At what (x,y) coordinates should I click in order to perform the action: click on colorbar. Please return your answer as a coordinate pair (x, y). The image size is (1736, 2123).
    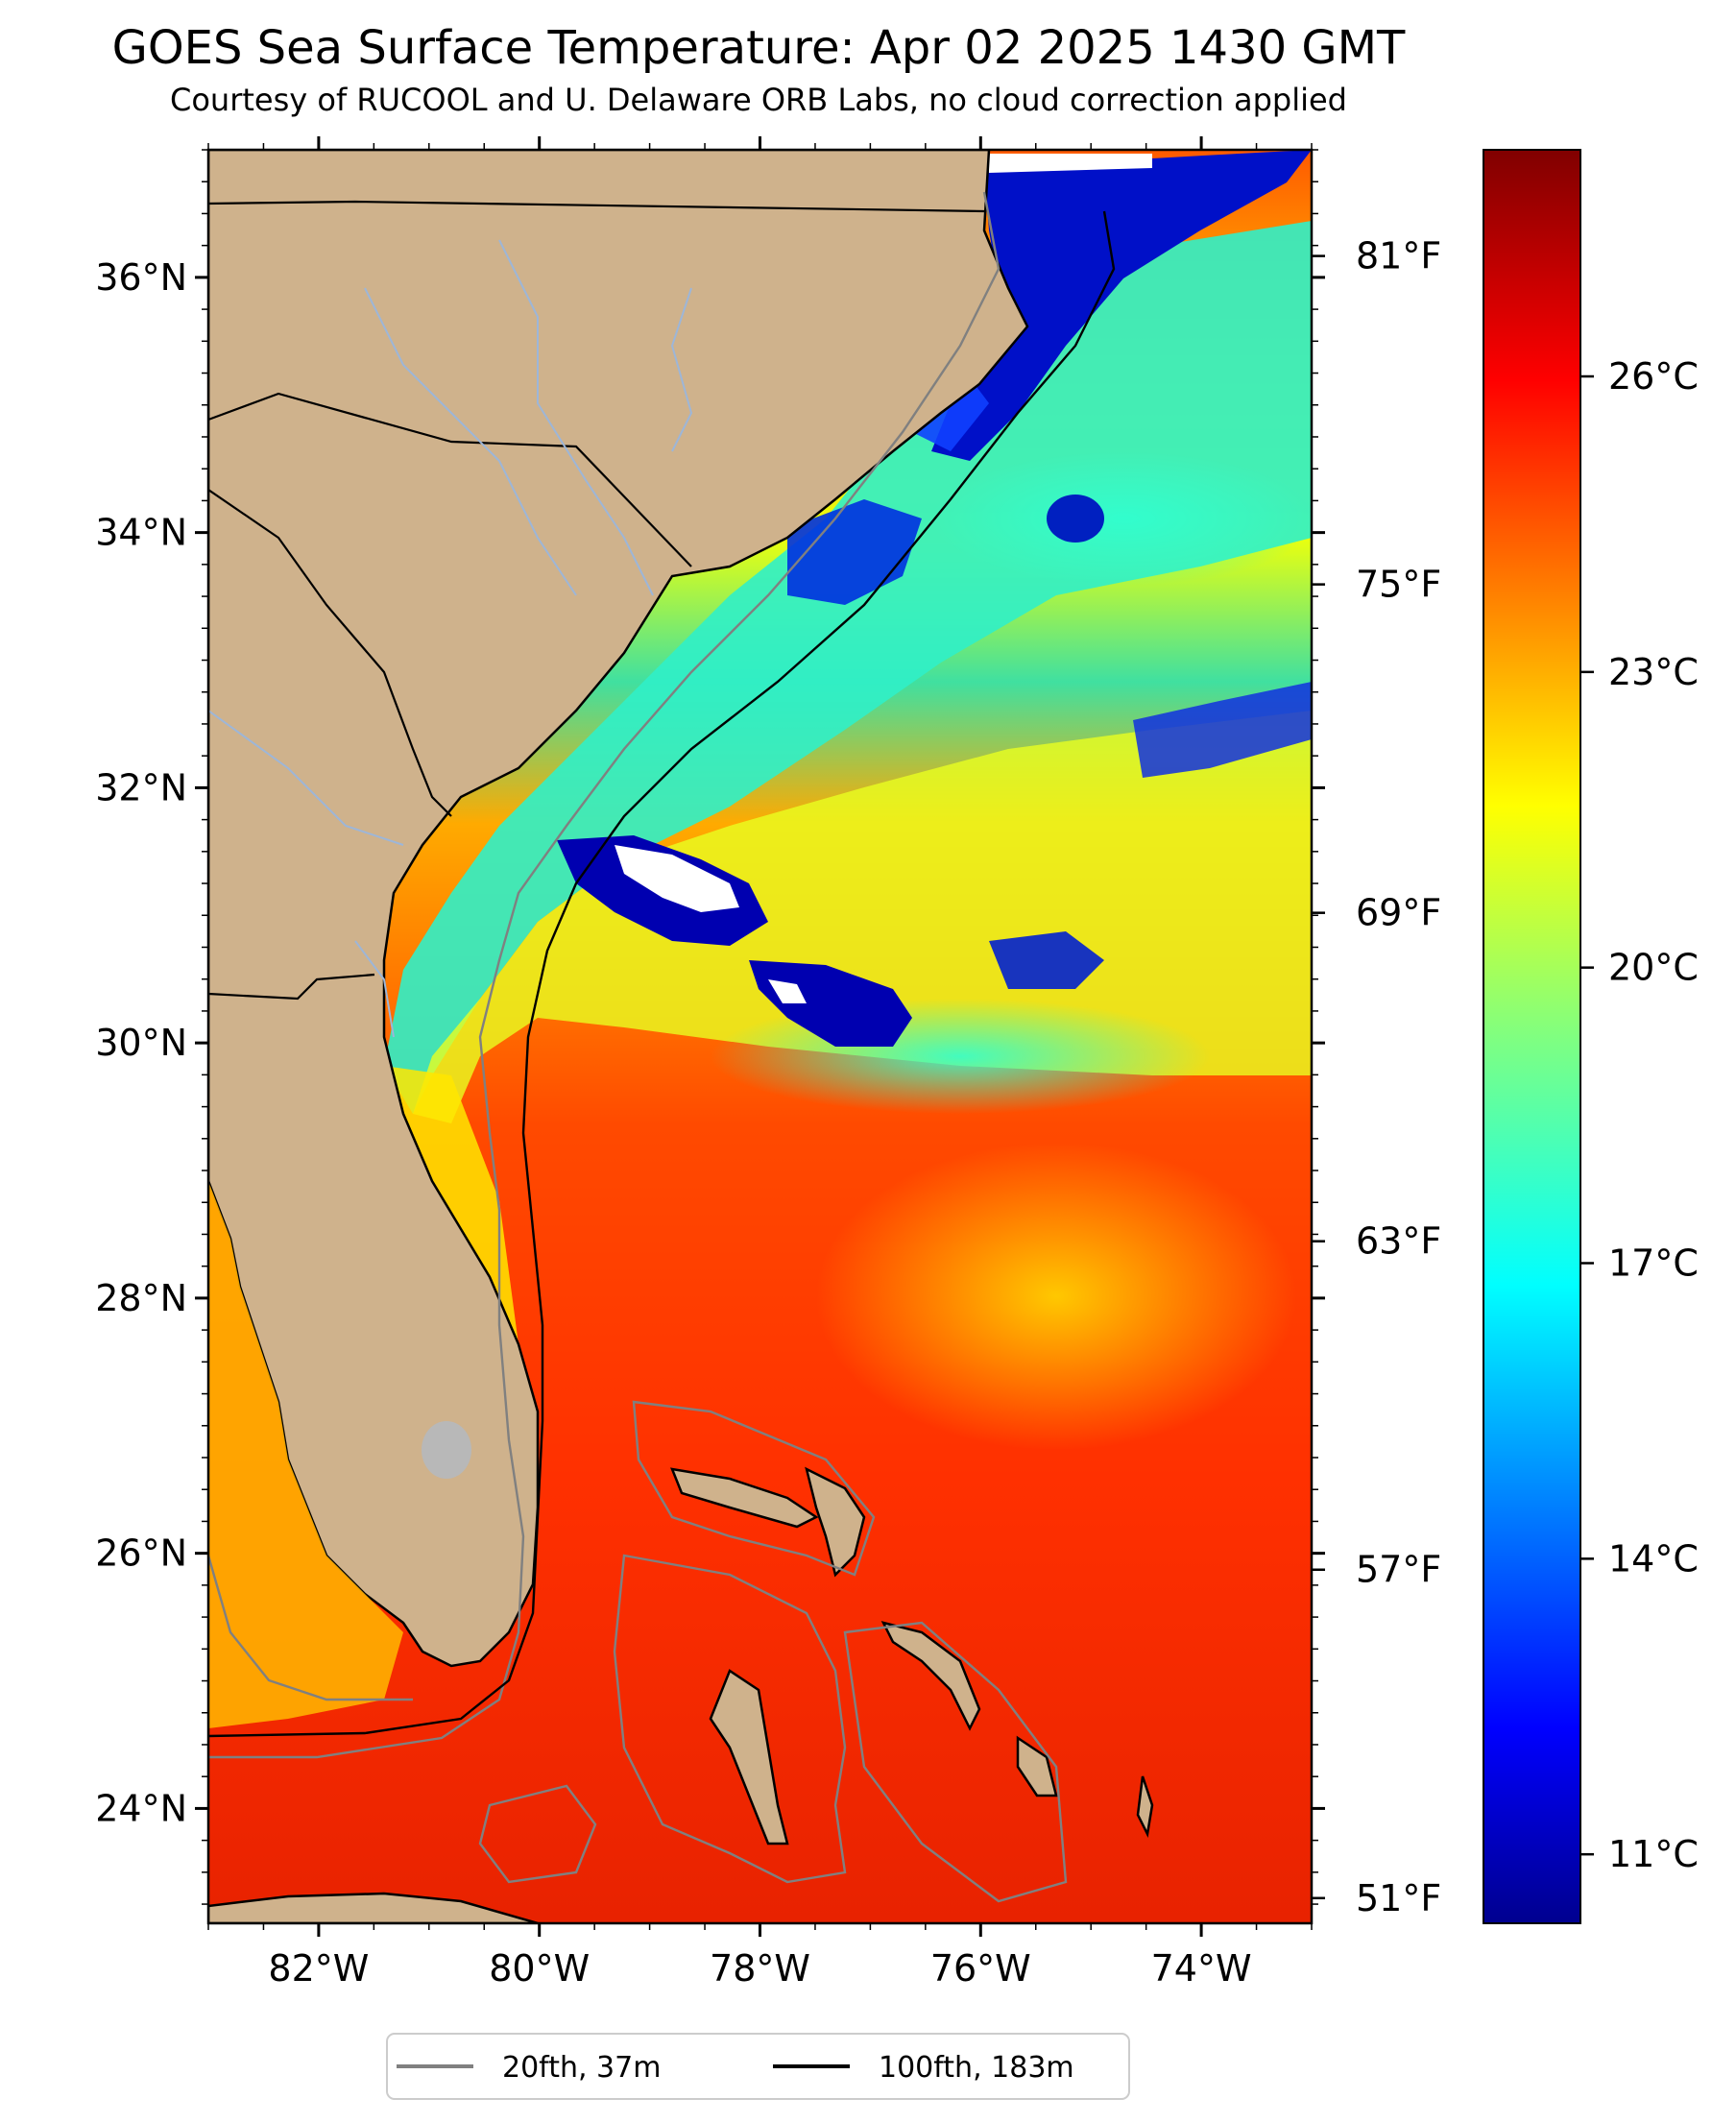
    Looking at the image, I should click on (1532, 1036).